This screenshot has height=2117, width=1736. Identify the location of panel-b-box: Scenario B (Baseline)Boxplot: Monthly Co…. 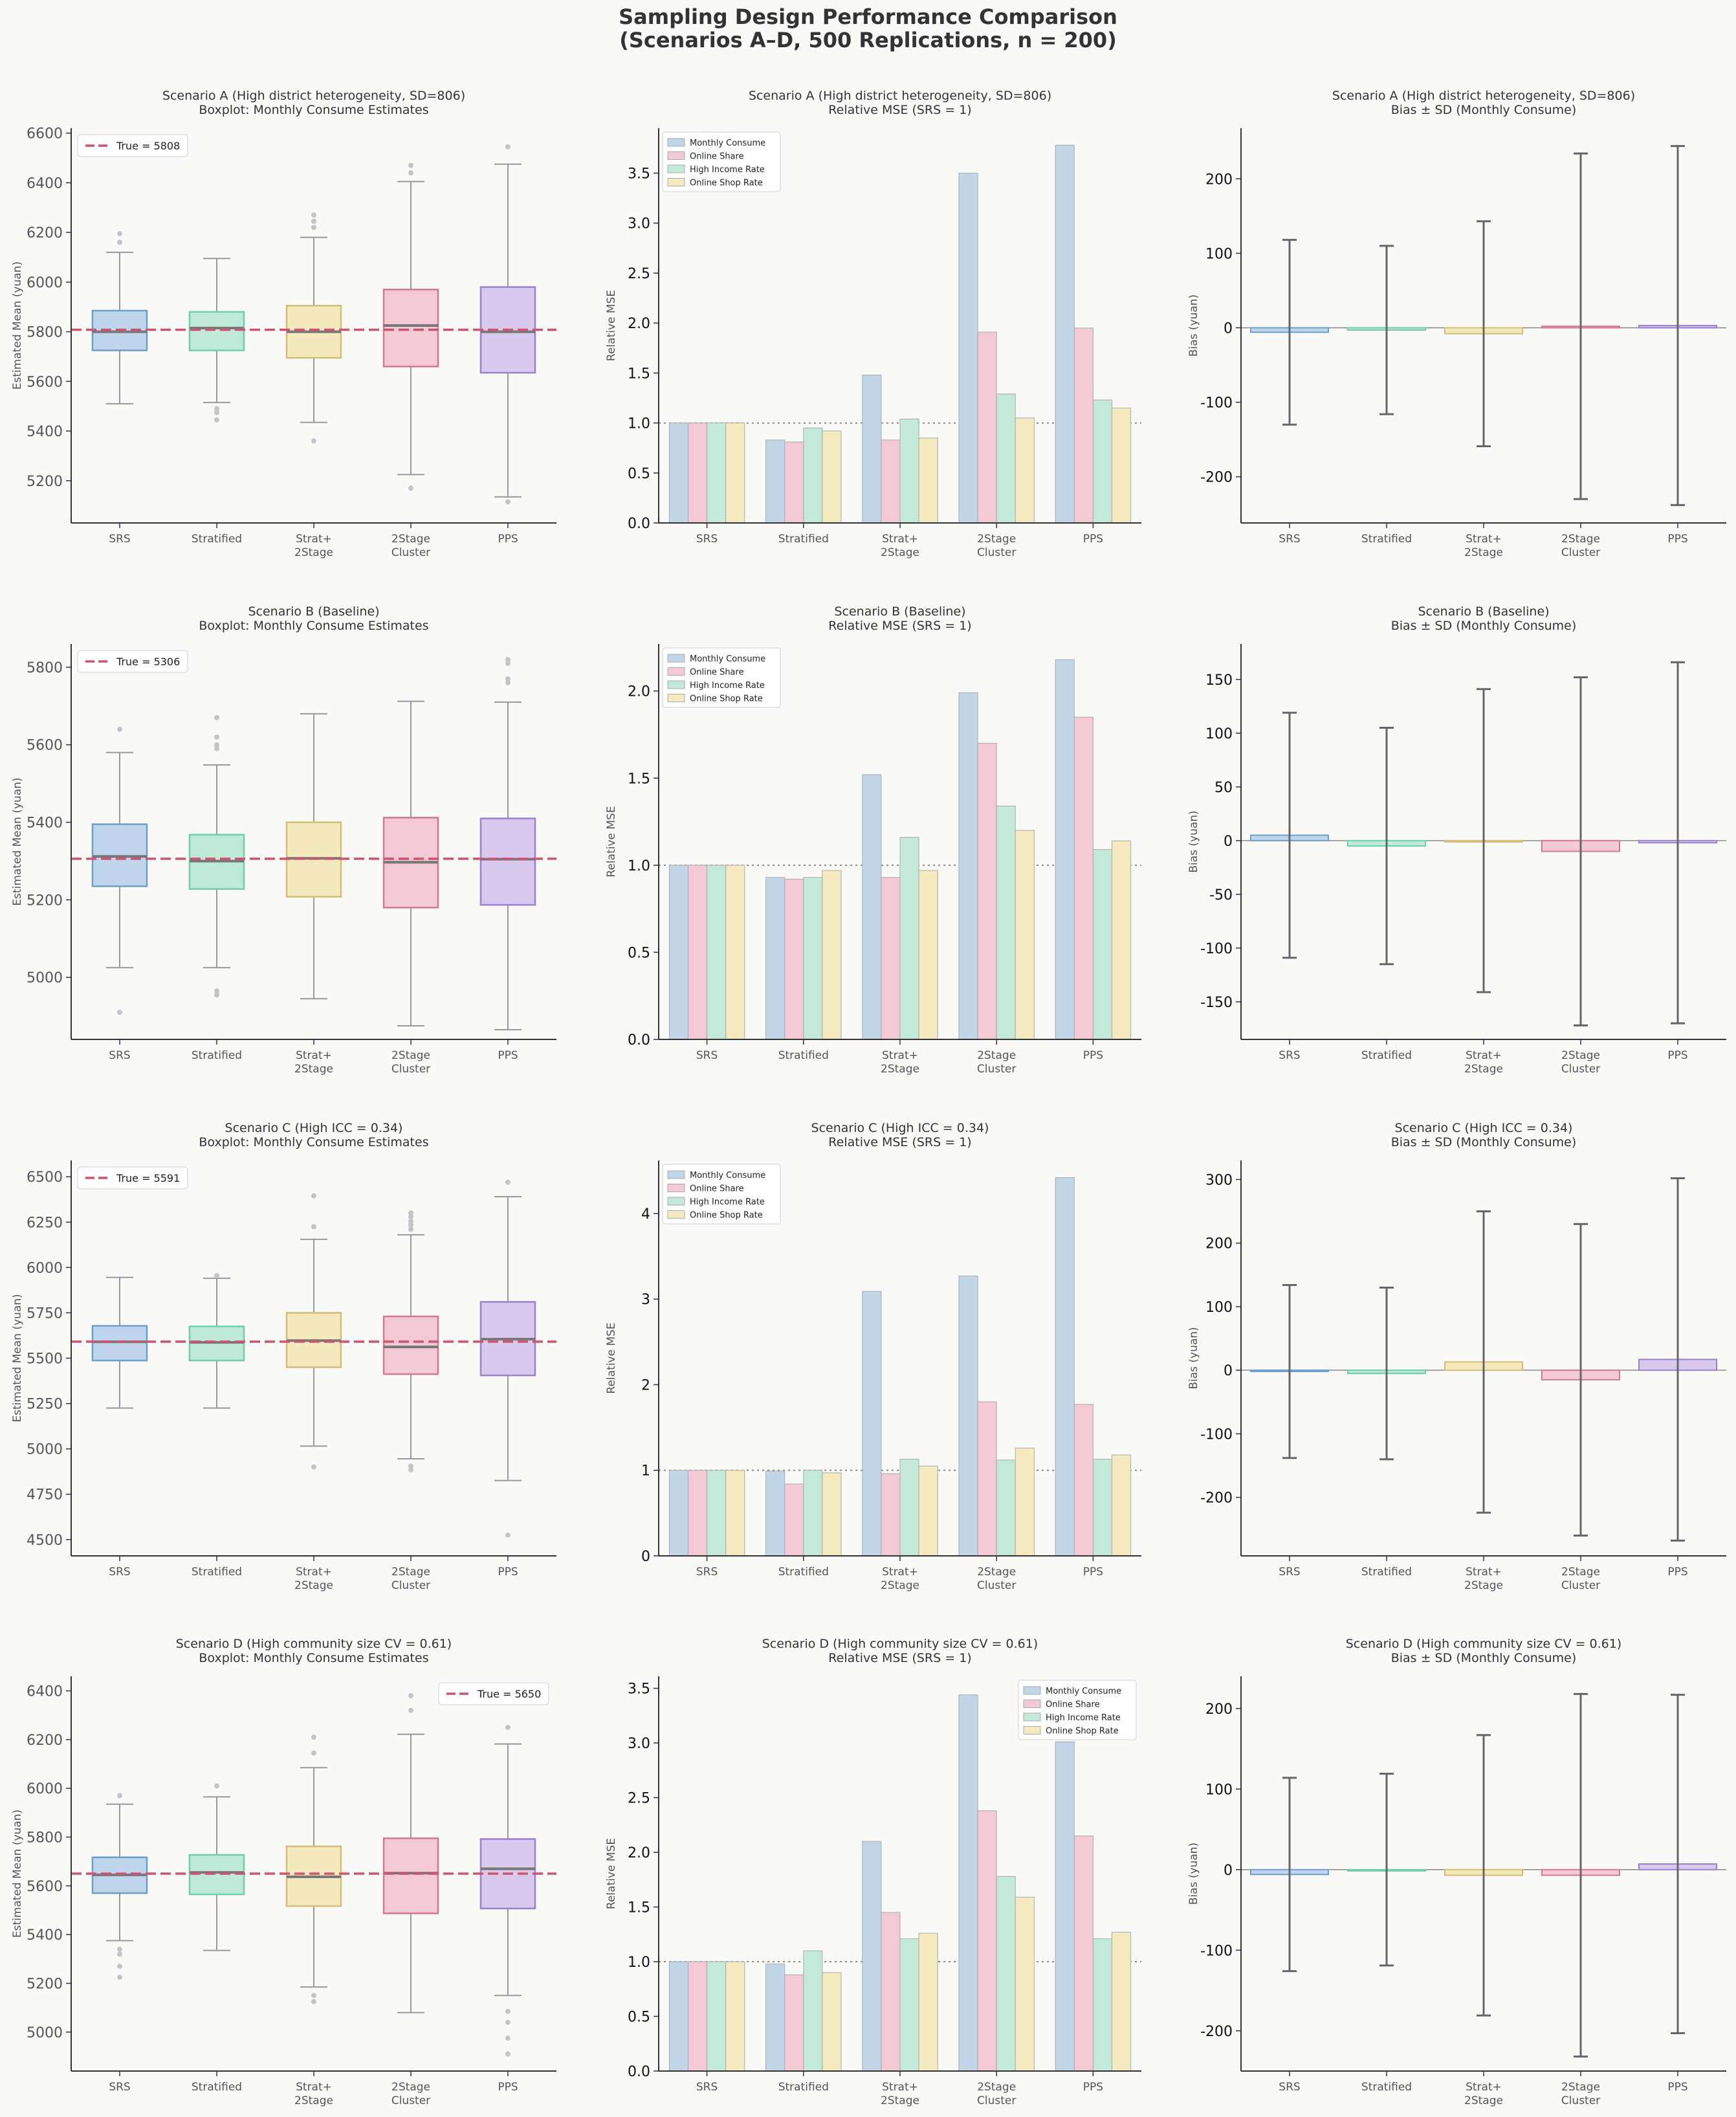
(283, 840).